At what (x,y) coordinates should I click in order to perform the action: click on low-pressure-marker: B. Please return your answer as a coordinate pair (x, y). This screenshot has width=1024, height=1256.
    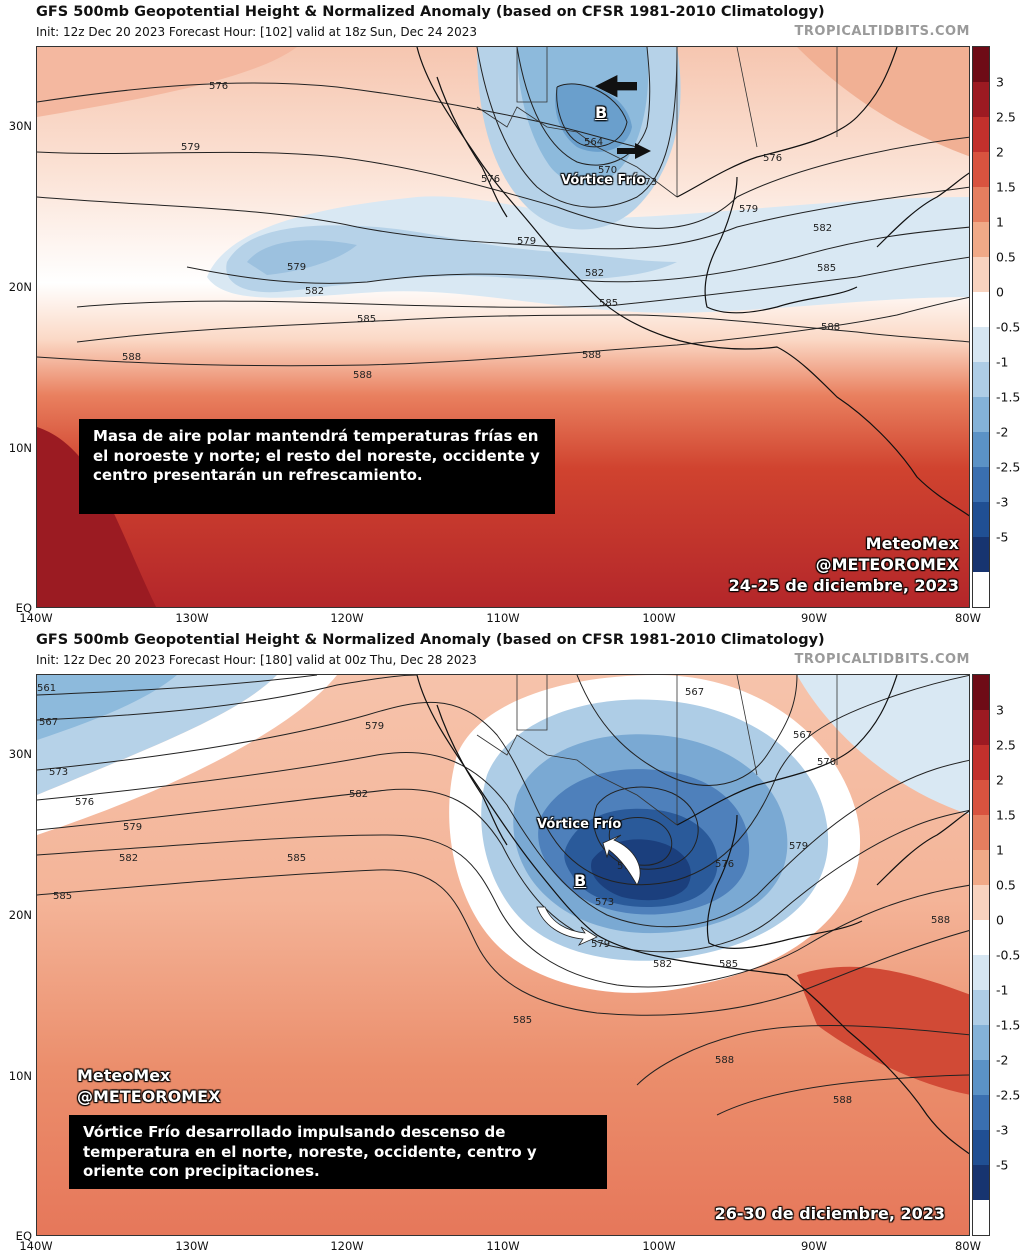
    Looking at the image, I should click on (580, 880).